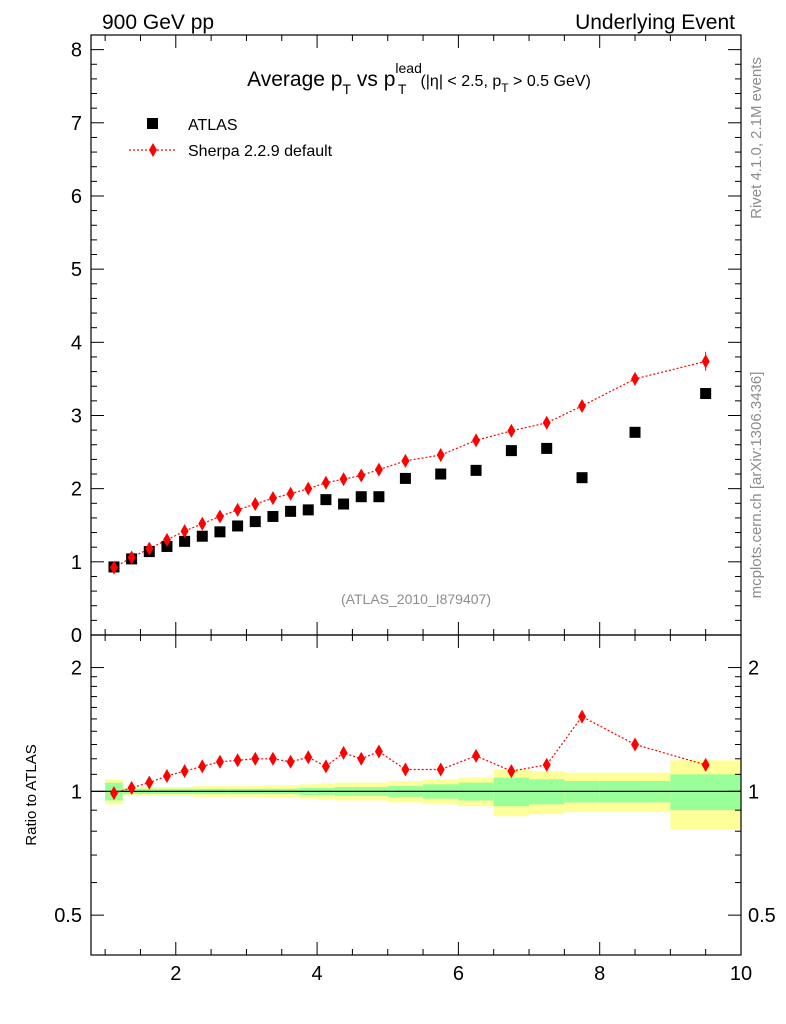 This screenshot has height=1024, width=786. Describe the element at coordinates (756, 138) in the screenshot. I see `side-rivet-text: Rivet 4.1.0, 2.1M events` at that location.